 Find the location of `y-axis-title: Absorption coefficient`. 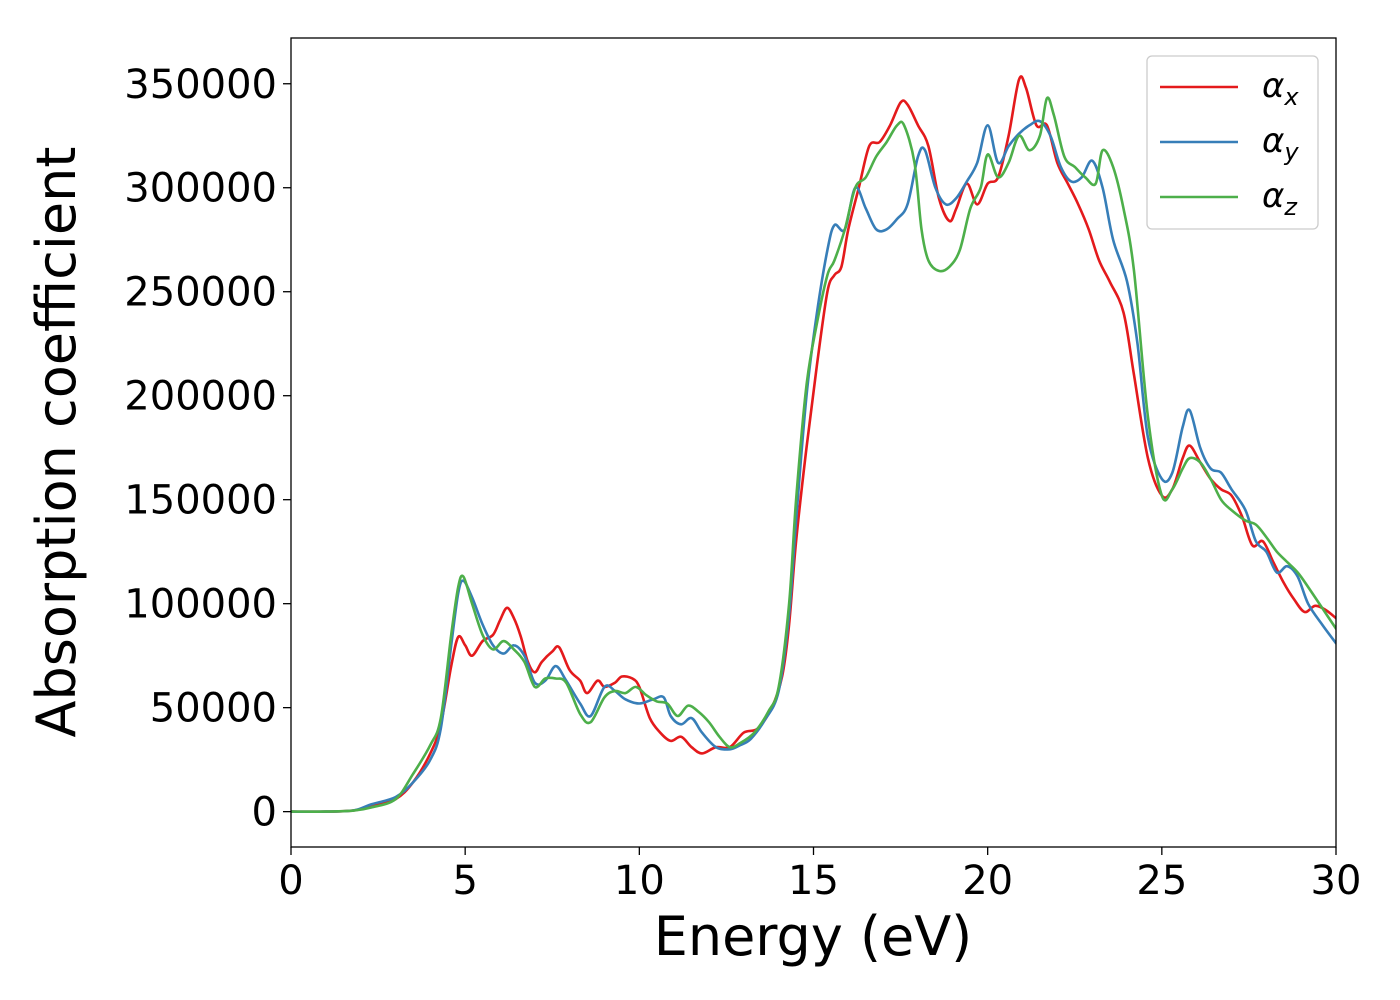

y-axis-title: Absorption coefficient is located at coordinates (56, 442).